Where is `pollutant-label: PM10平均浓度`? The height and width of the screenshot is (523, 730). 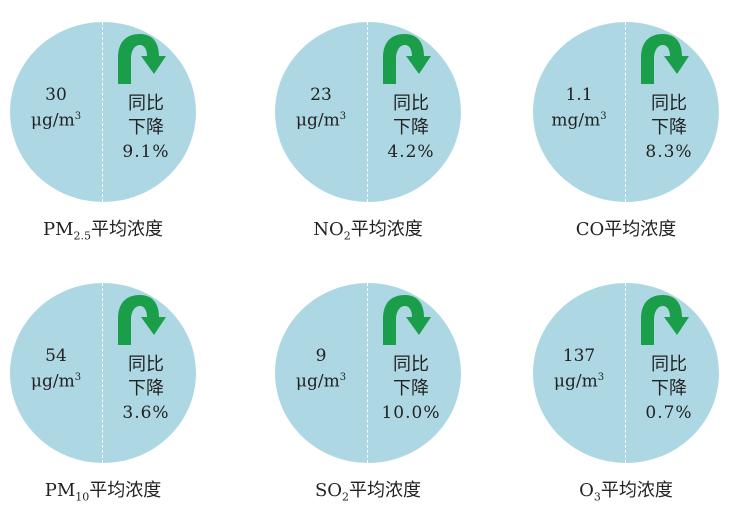 pollutant-label: PM10平均浓度 is located at coordinates (103, 492).